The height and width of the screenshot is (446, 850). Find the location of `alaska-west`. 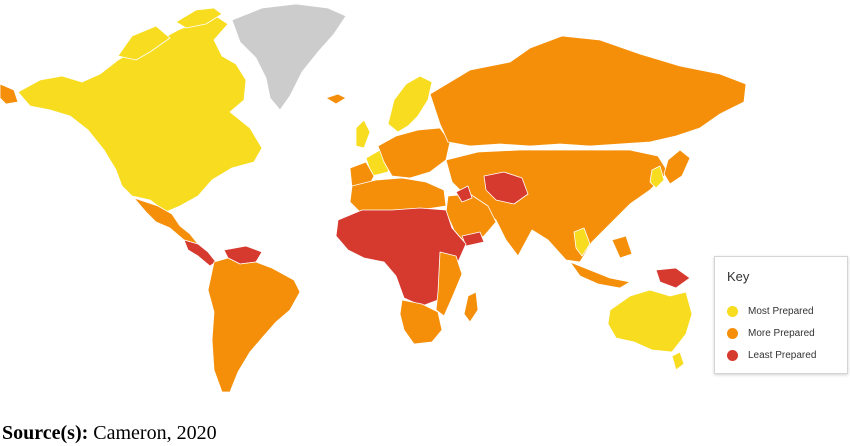

alaska-west is located at coordinates (9, 94).